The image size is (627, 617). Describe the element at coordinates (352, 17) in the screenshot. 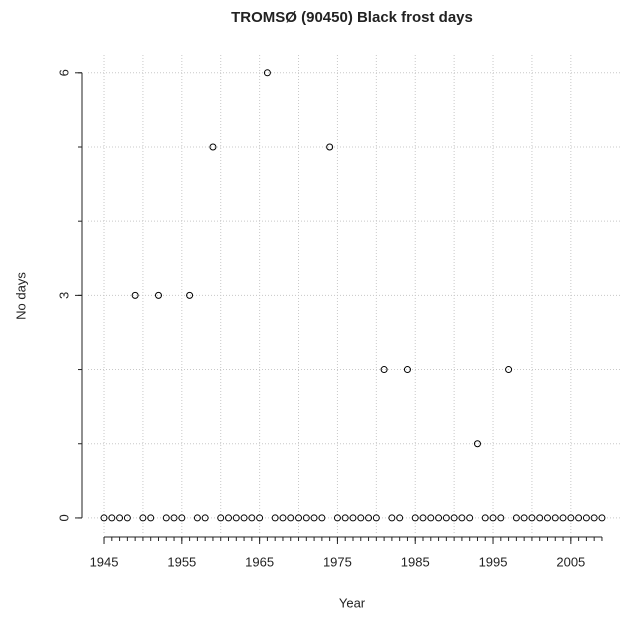

I see `chart-title: TROMSØ (90450) Black frost days` at that location.